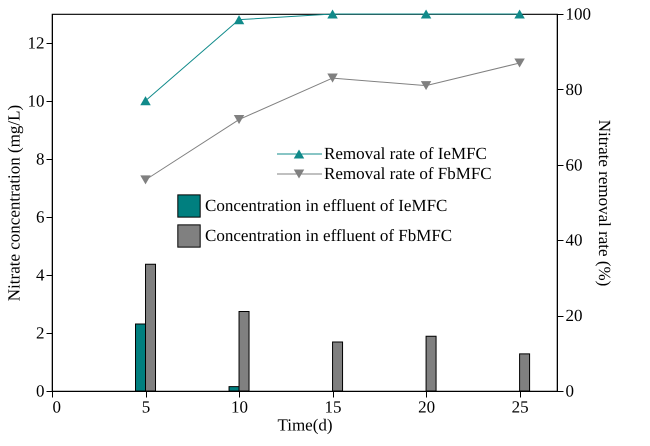 Image resolution: width=650 pixels, height=446 pixels. I want to click on y-tick-label: 2, so click(40, 333).